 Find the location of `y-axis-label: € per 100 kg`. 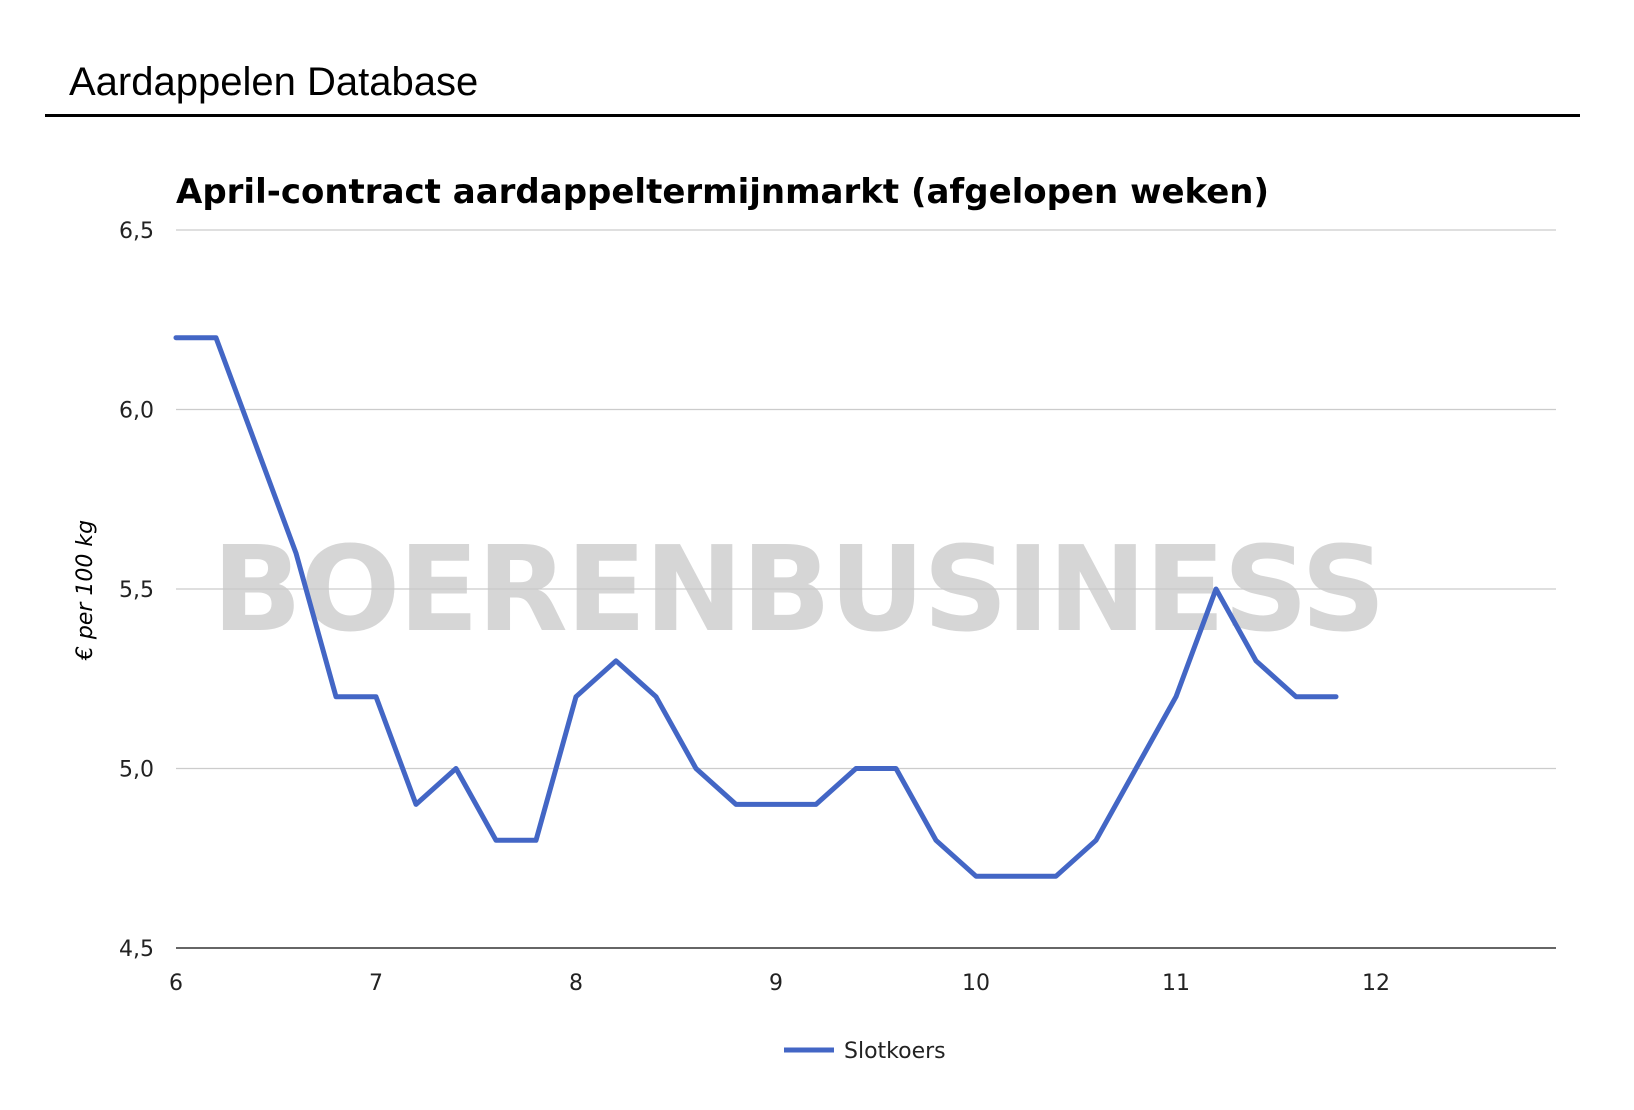

y-axis-label: € per 100 kg is located at coordinates (85, 590).